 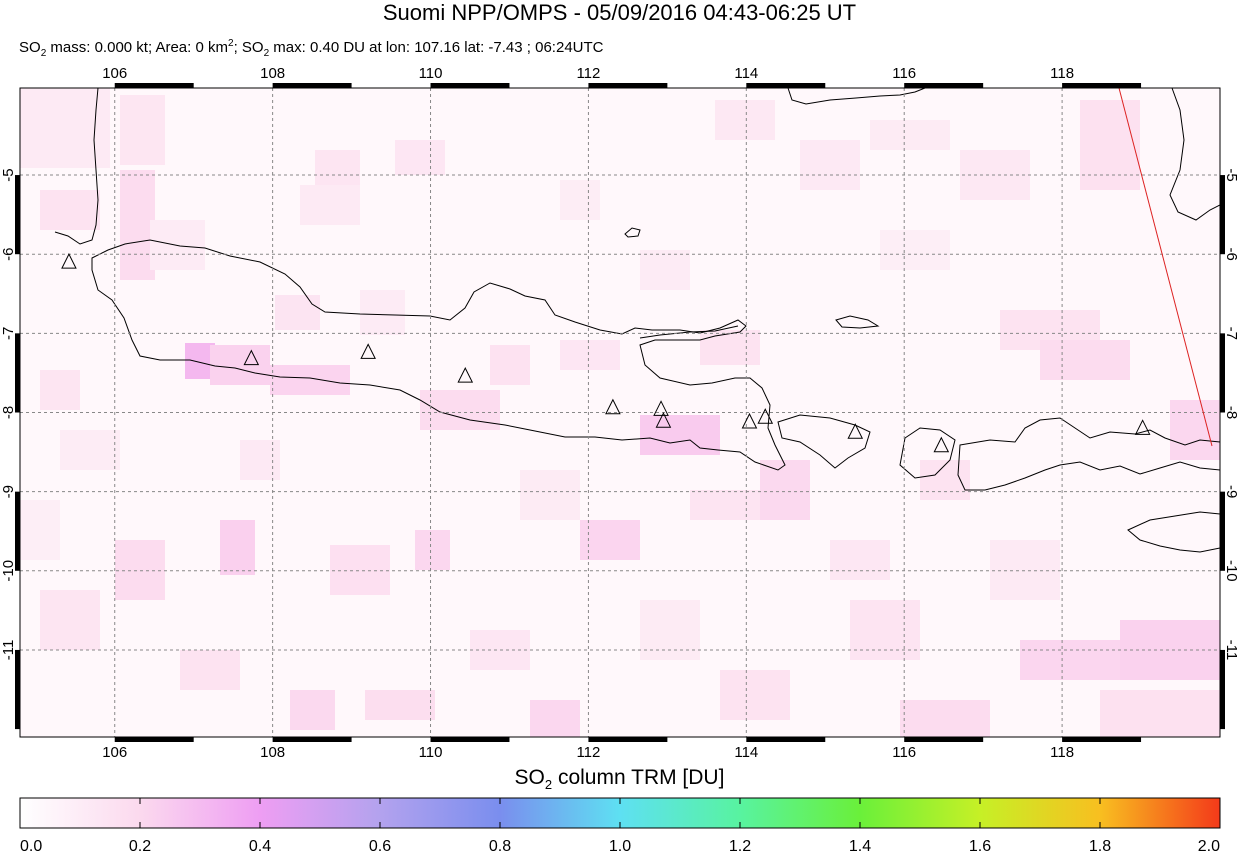 I want to click on colorbar-ticks: 0.0 0.2 0.4 0.6 0.8 1.0 1.2 1.4 1.6 1.8 2.0, so click(x=620, y=826).